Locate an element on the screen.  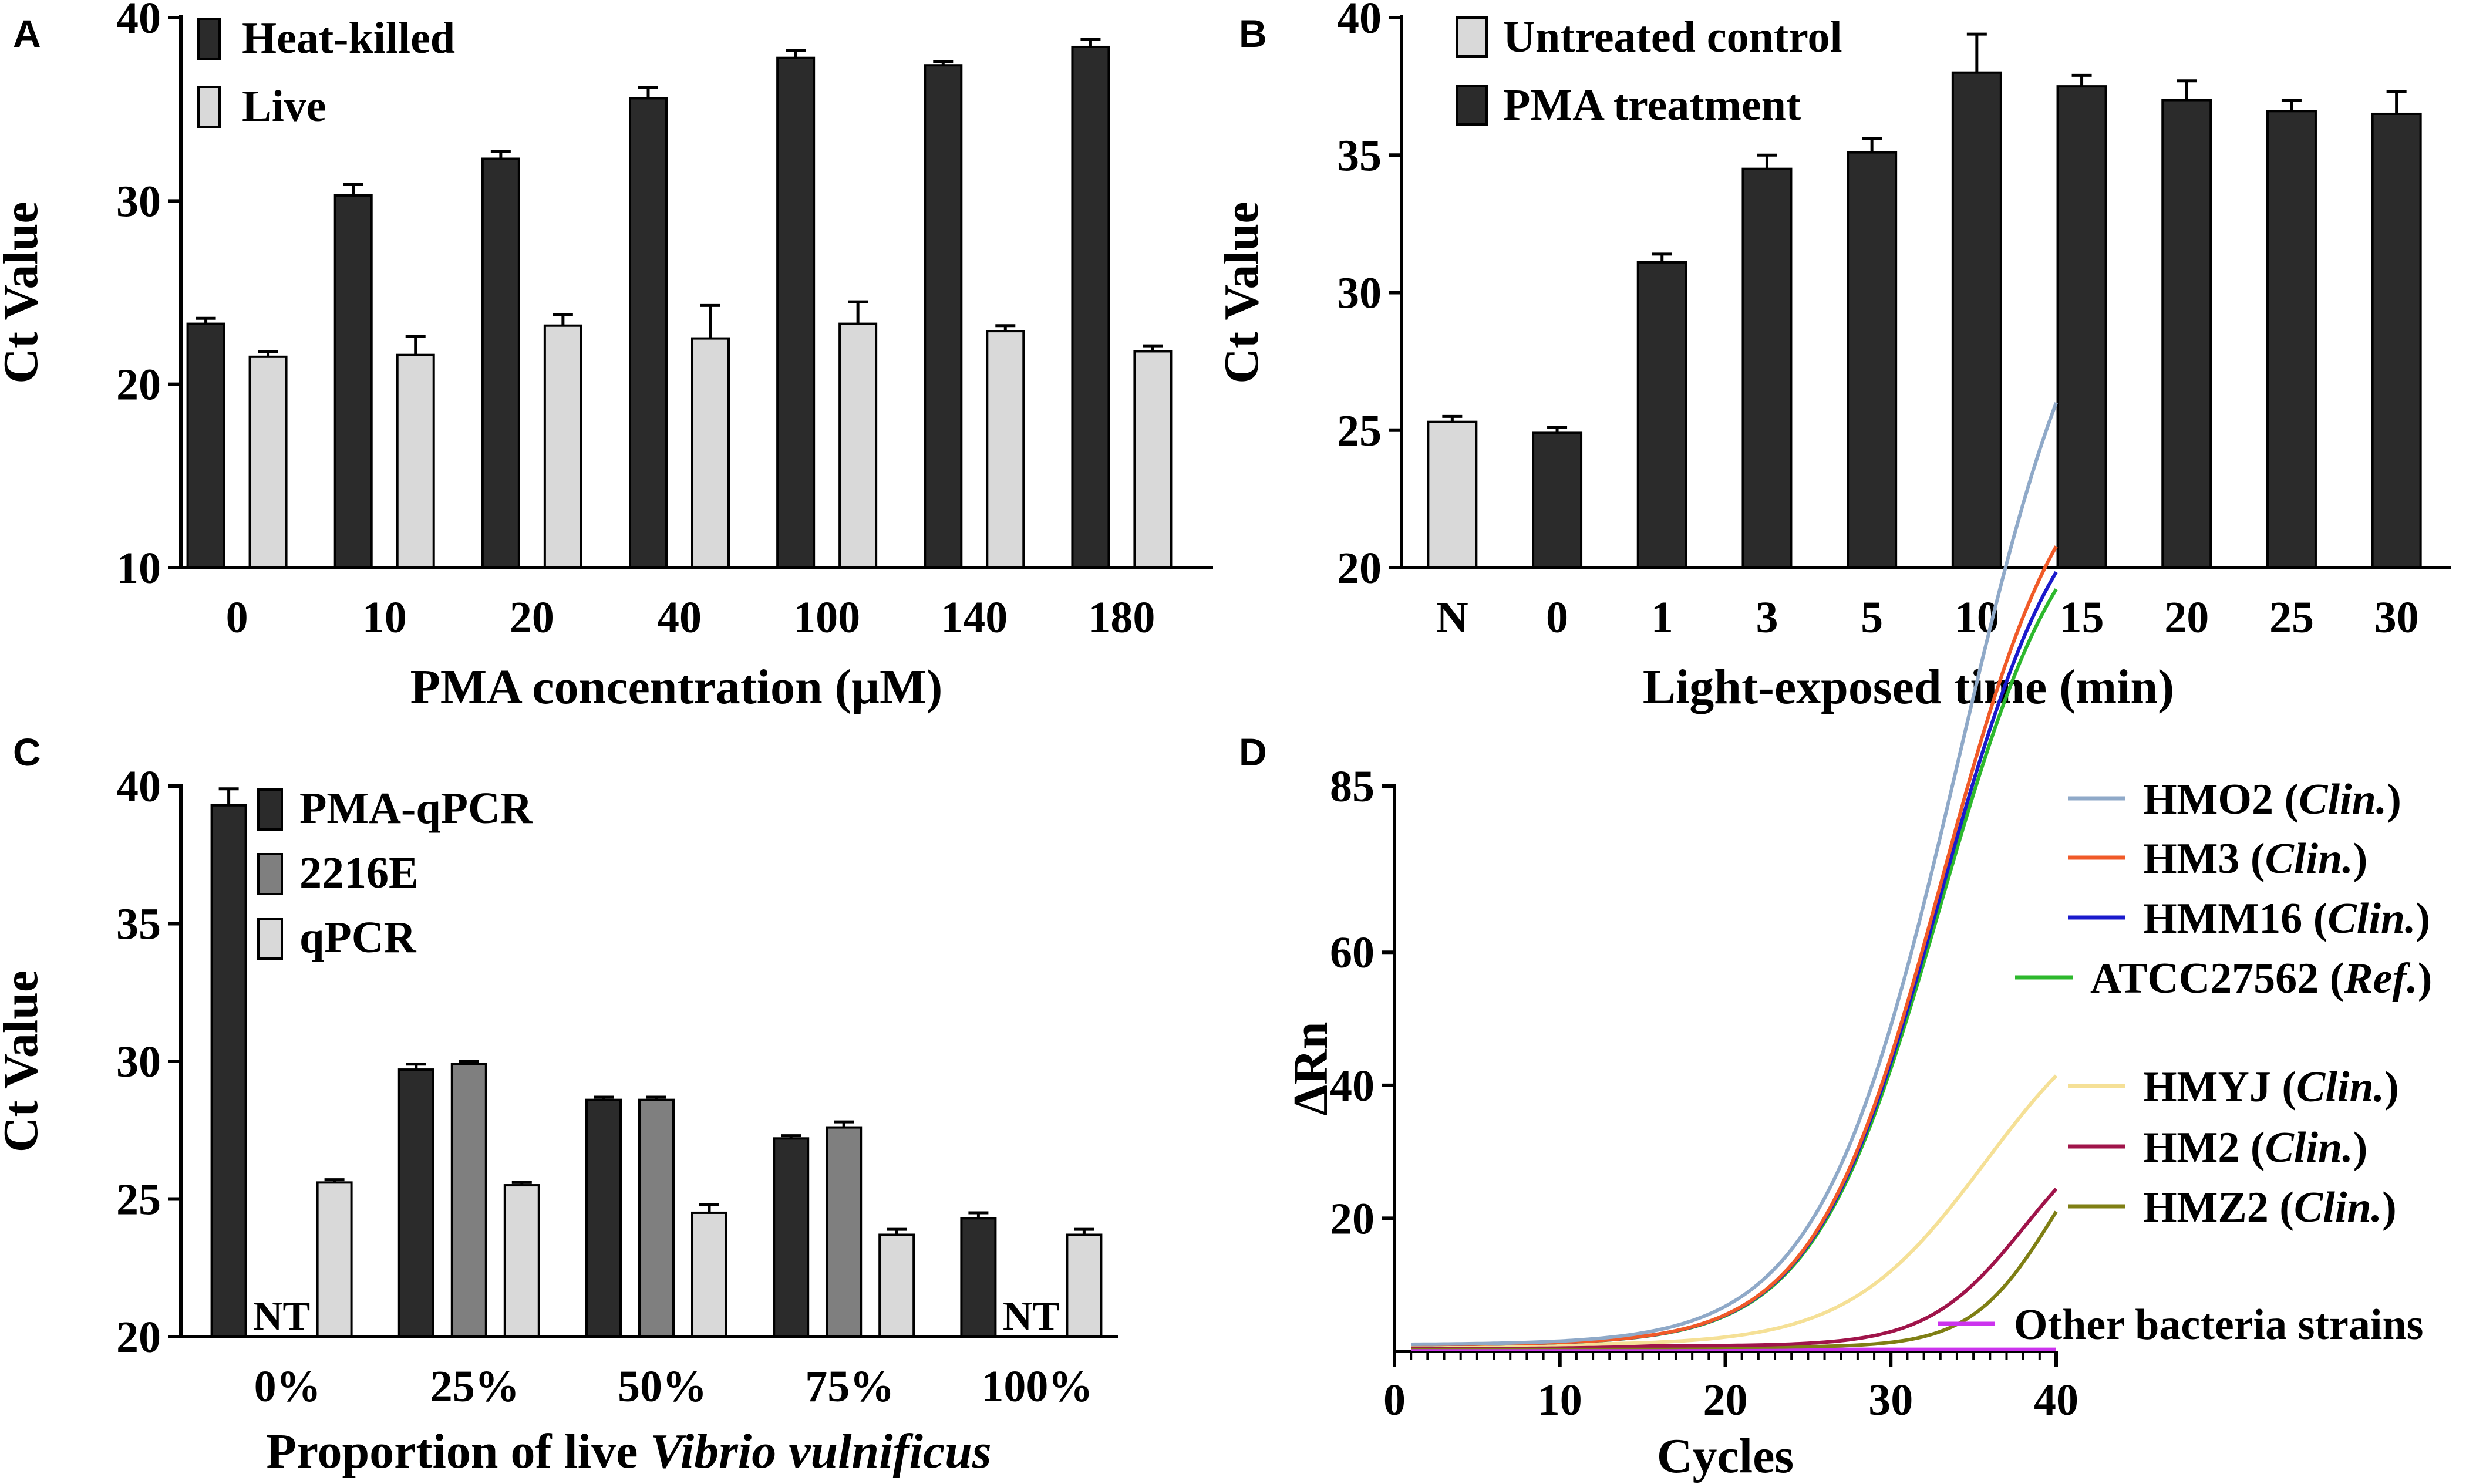
legend-label: Heat-killed is located at coordinates (348, 38).